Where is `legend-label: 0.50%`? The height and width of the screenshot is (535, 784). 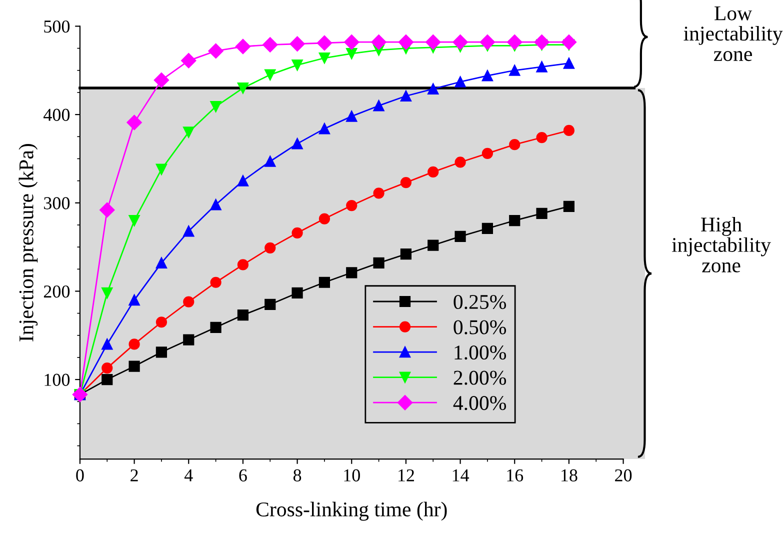
legend-label: 0.50% is located at coordinates (480, 327).